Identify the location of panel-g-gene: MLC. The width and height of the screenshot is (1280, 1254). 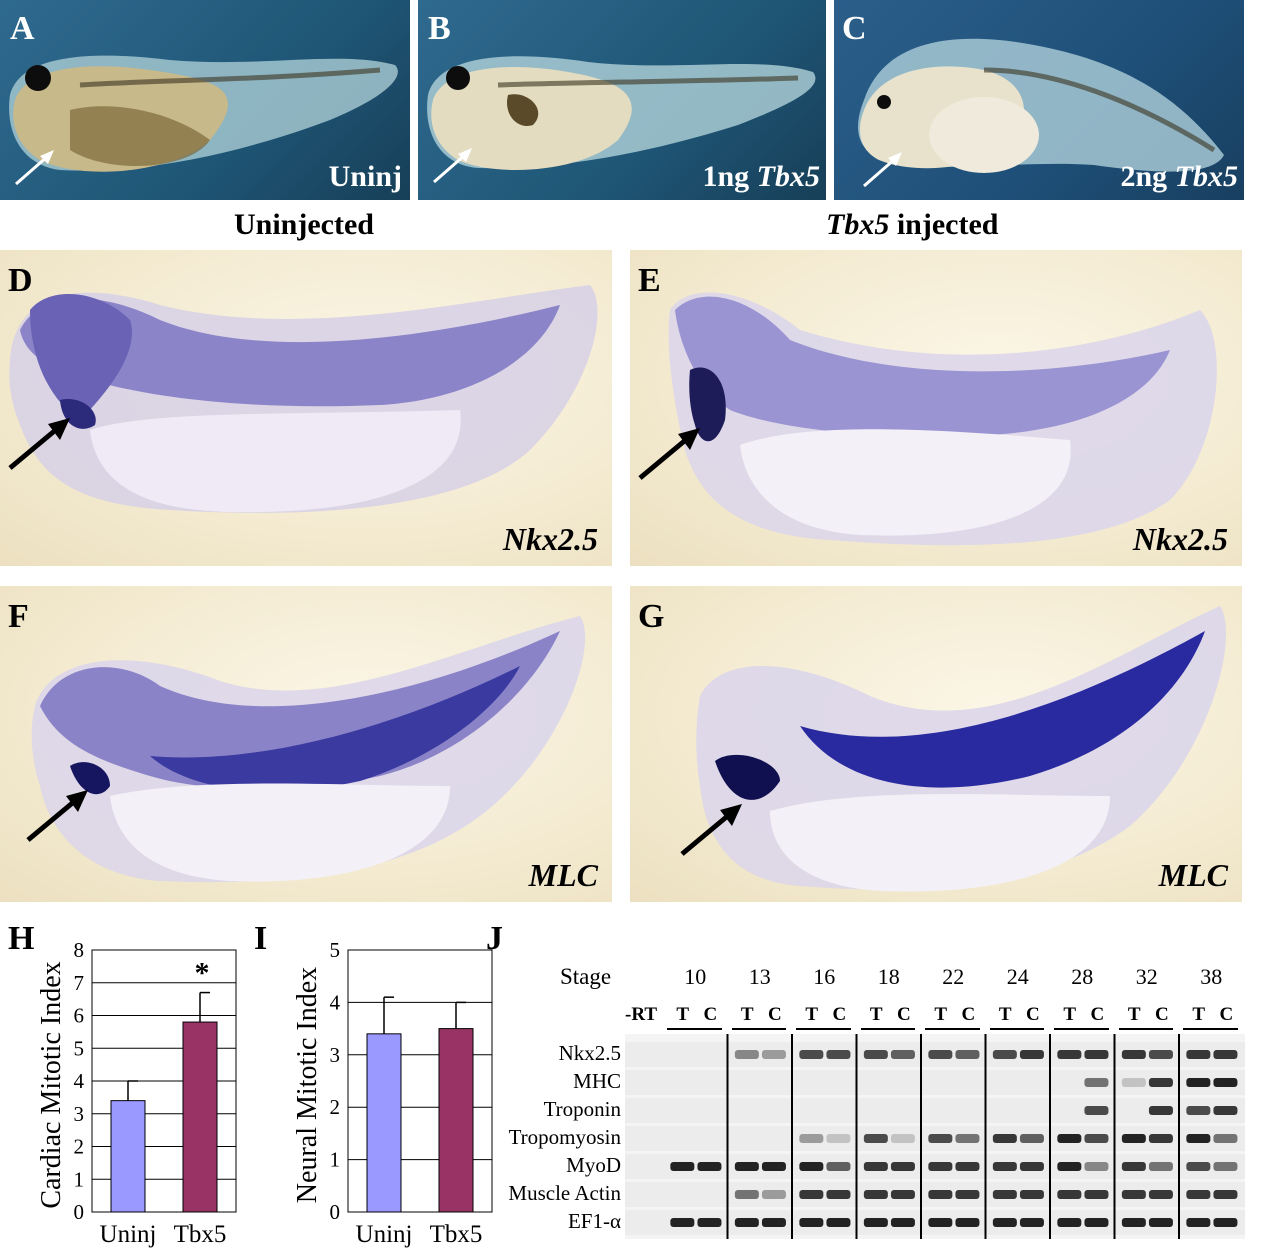
(1193, 875).